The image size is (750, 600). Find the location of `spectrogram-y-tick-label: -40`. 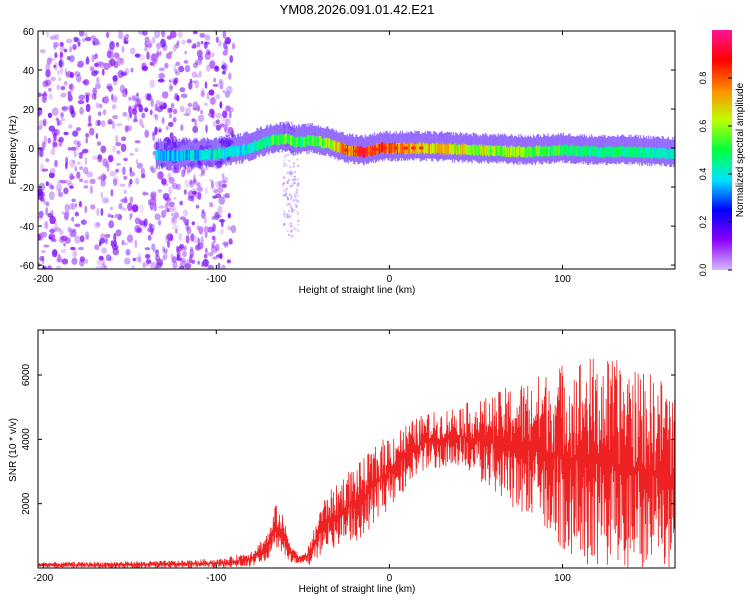

spectrogram-y-tick-label: -40 is located at coordinates (27, 227).